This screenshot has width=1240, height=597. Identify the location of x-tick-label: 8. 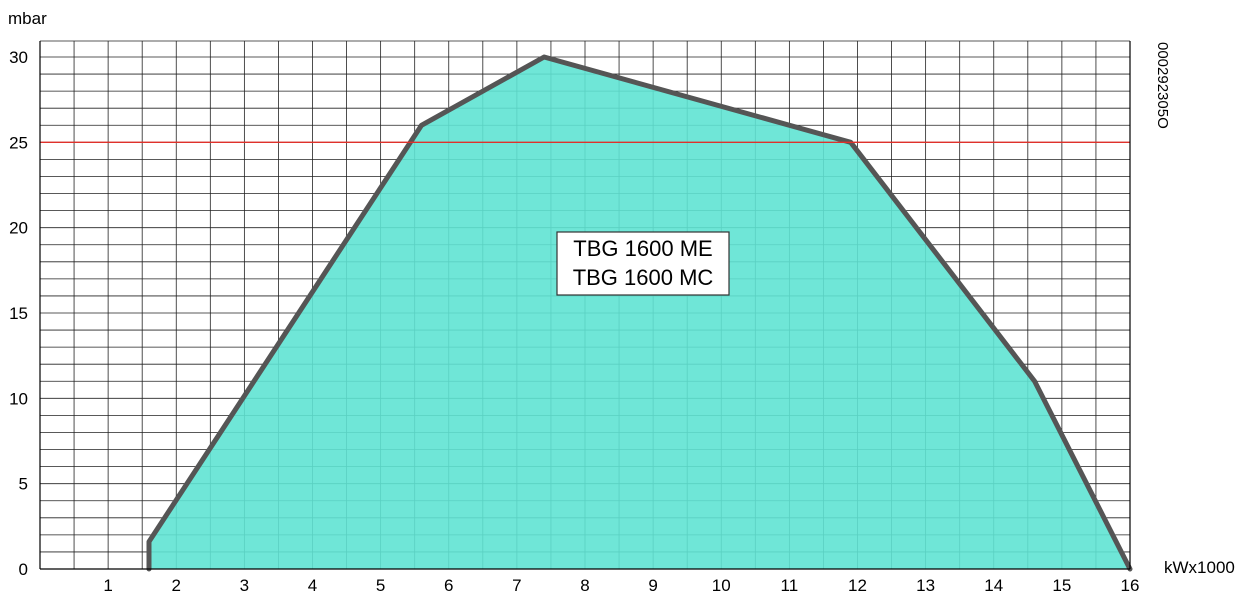
(584, 585).